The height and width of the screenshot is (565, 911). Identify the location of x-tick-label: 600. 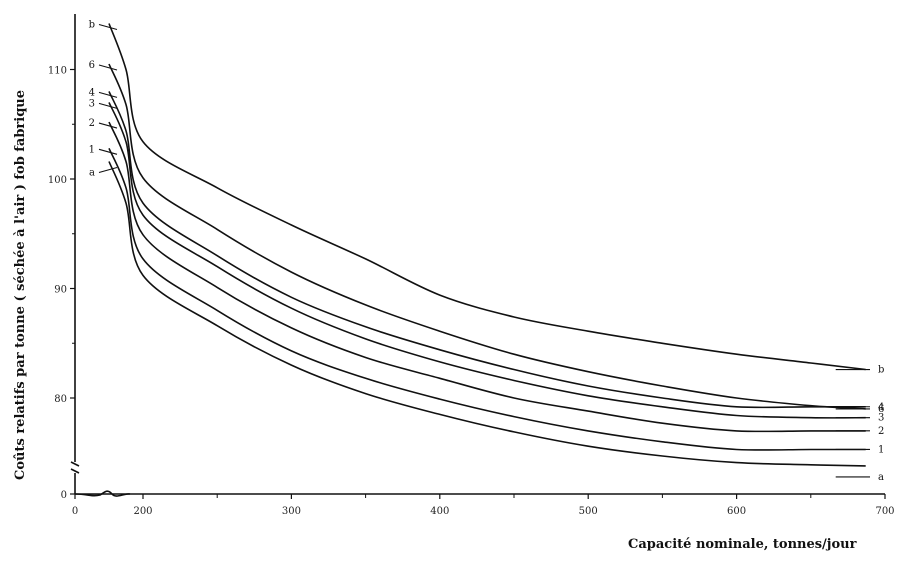
(736, 511).